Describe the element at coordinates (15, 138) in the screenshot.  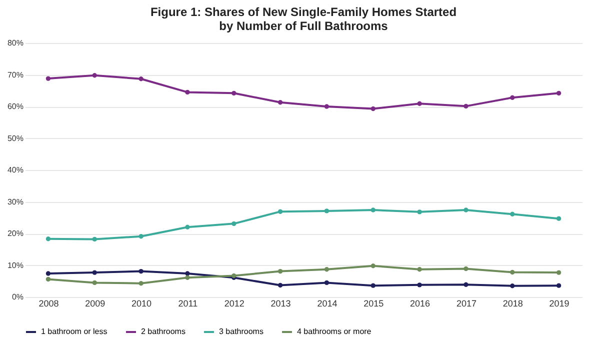
I see `y-tick-label: 50%` at that location.